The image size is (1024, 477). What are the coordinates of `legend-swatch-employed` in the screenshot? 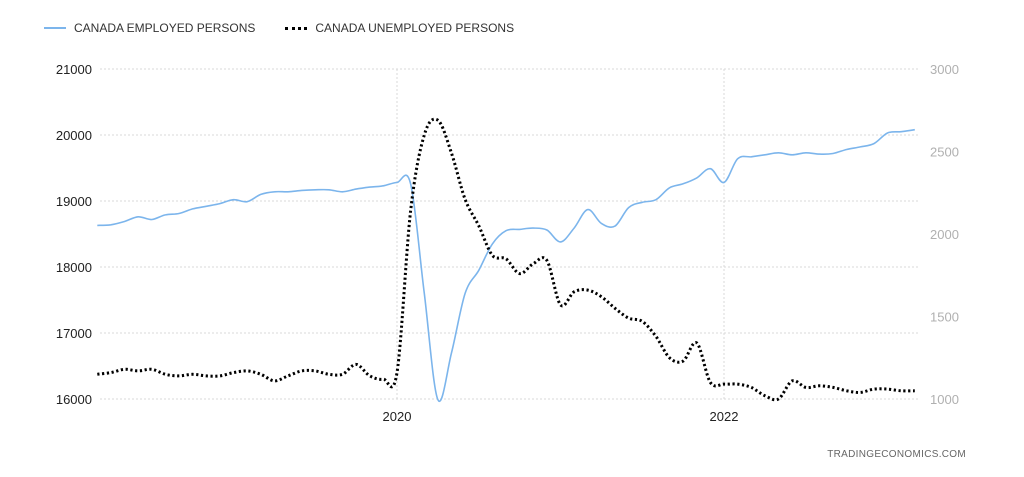 It's located at (55, 28).